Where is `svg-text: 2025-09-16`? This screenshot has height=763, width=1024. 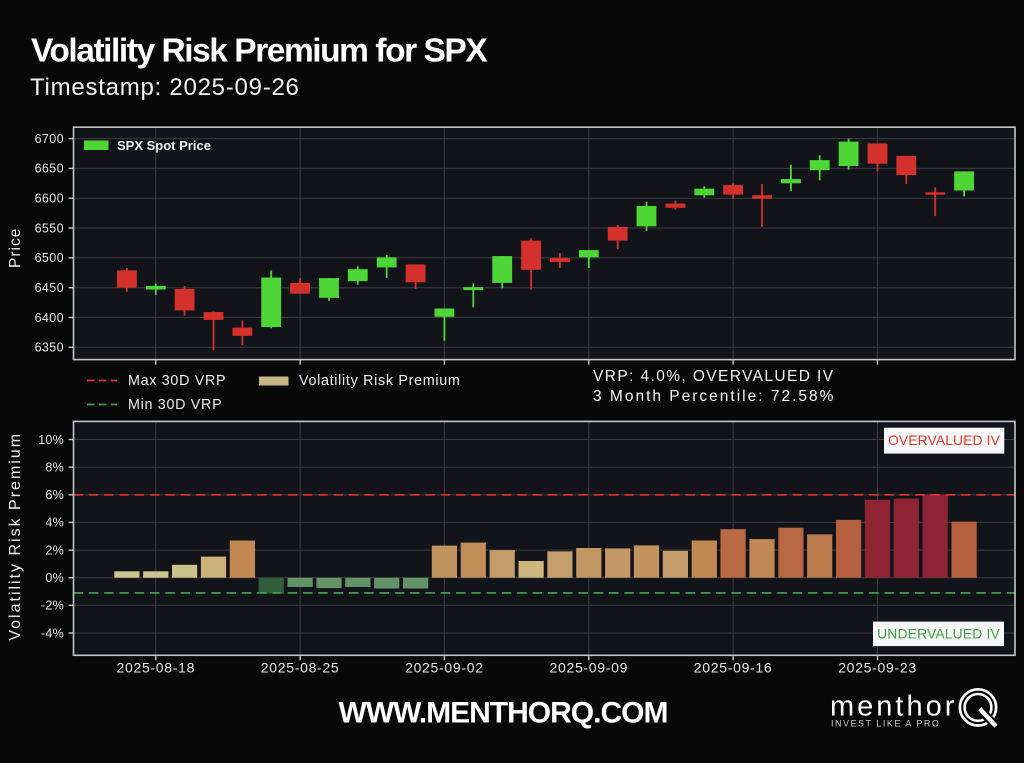 svg-text: 2025-09-16 is located at coordinates (733, 668).